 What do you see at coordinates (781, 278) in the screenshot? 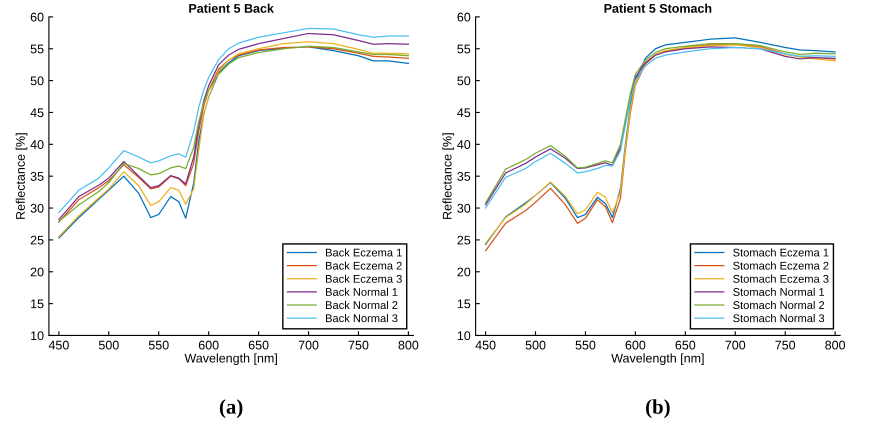
I see `legend-label: Stomach Eczema 3` at bounding box center [781, 278].